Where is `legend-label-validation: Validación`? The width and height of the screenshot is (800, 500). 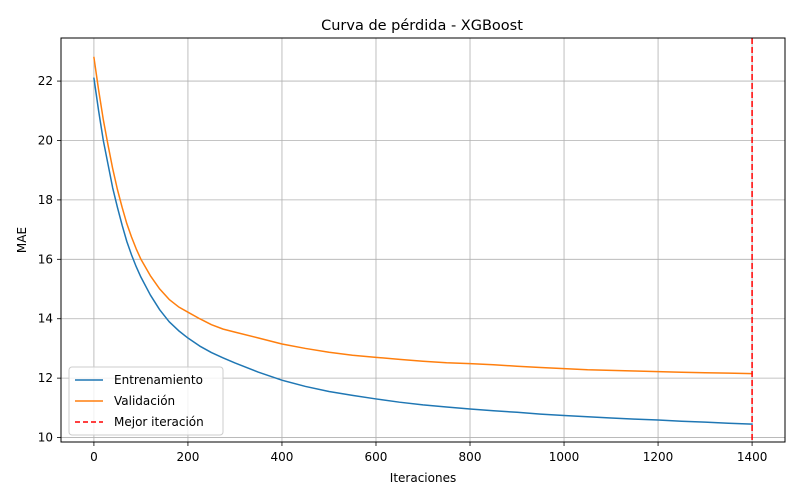 legend-label-validation: Validación is located at coordinates (144, 401).